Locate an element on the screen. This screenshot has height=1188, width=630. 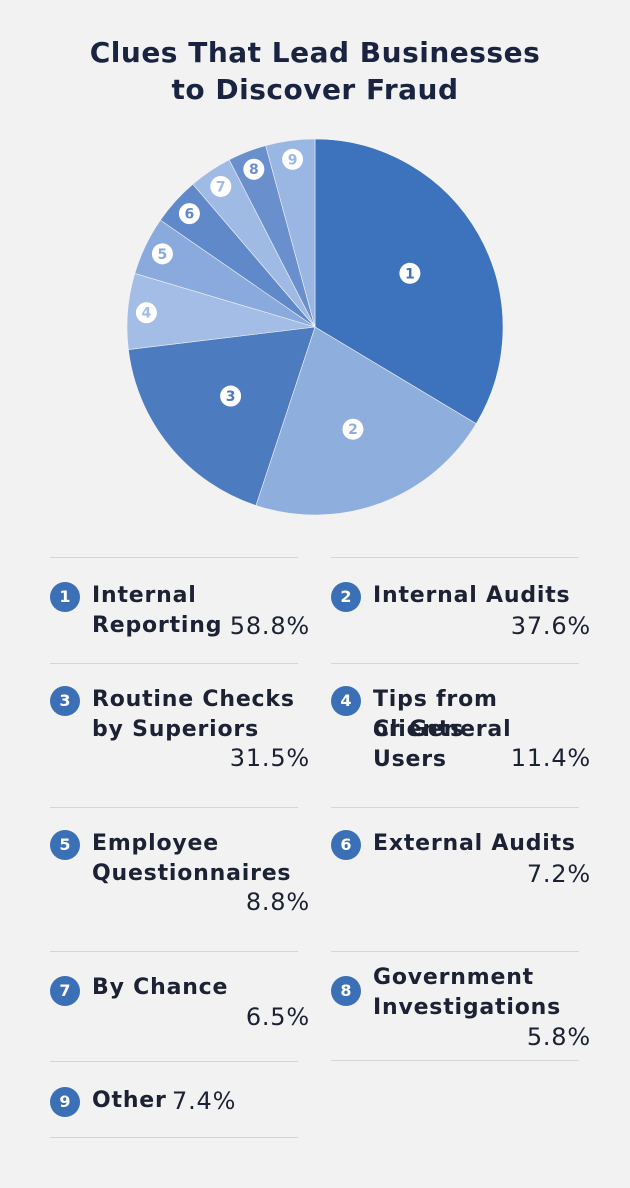
legend-label-5-line-1: Employee is located at coordinates (155, 843).